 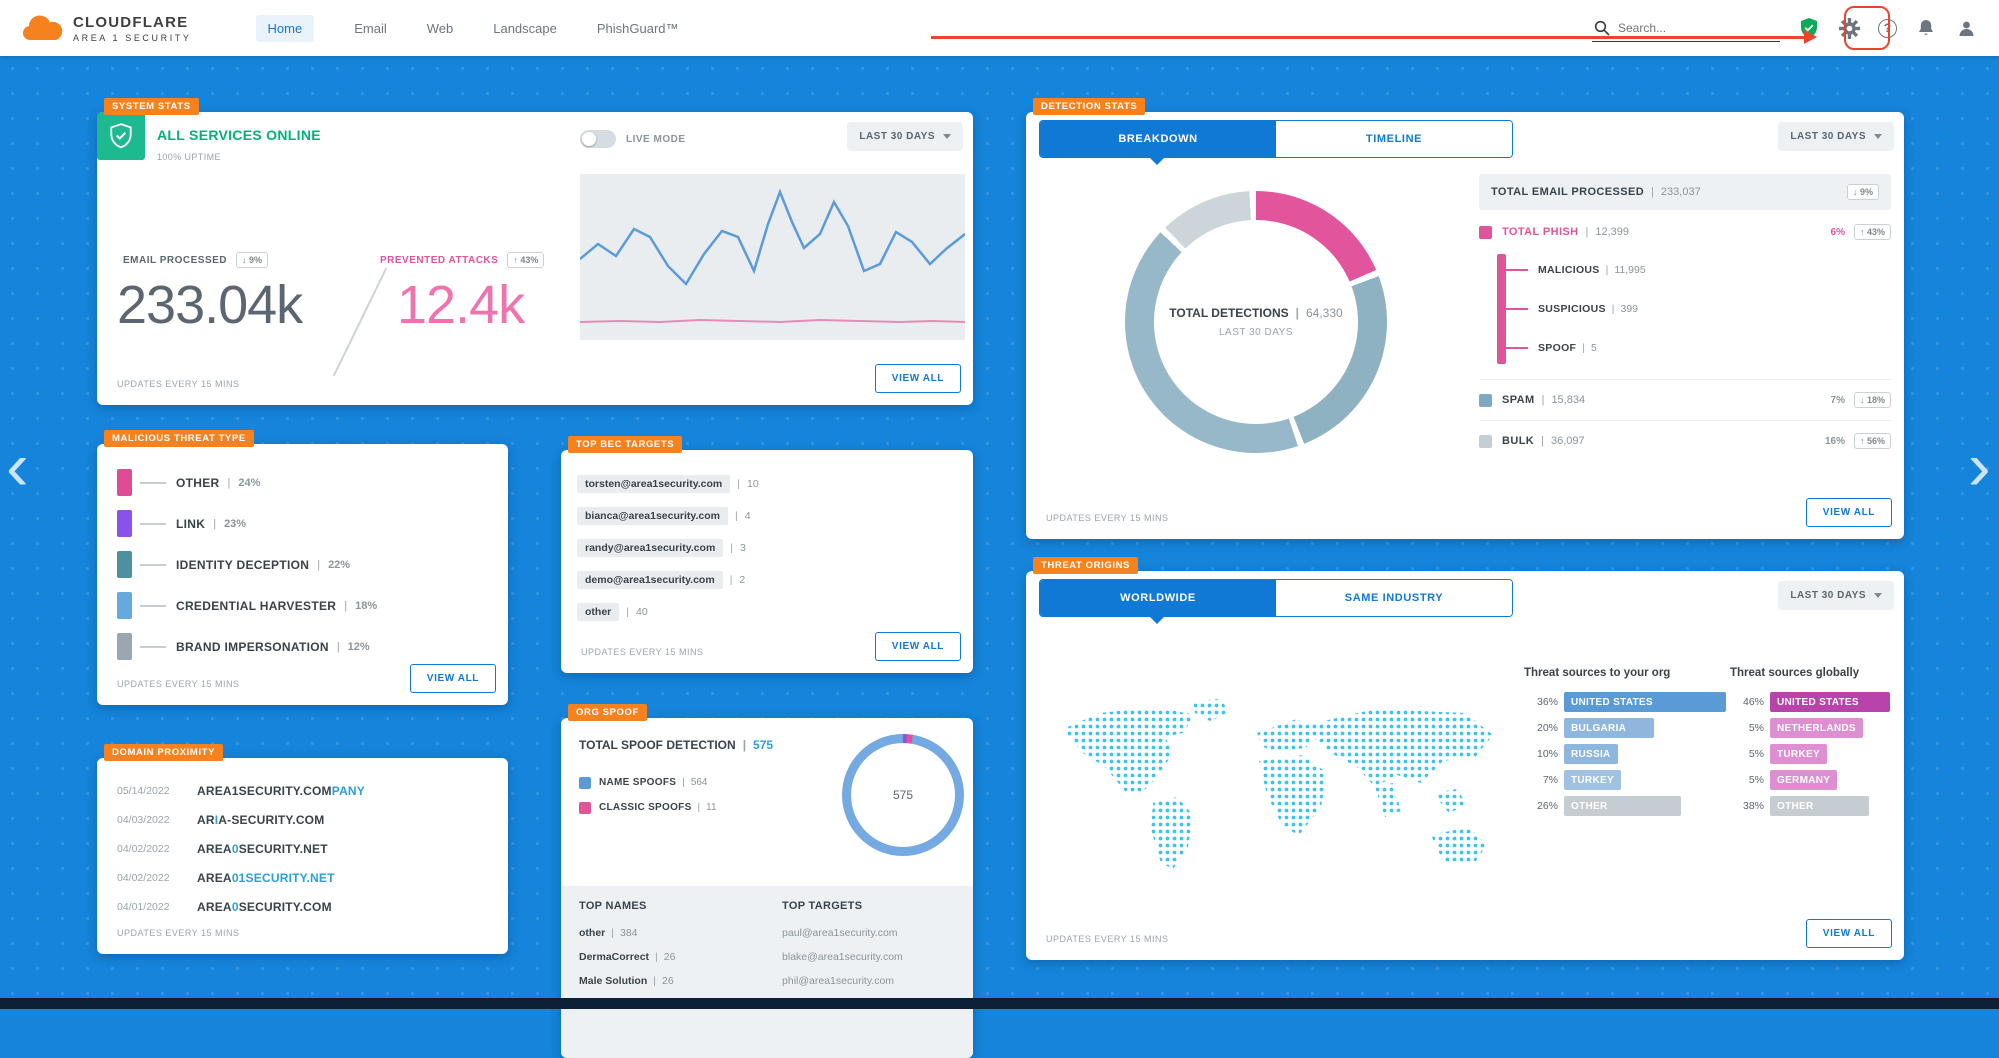 What do you see at coordinates (1685, 434) in the screenshot?
I see `bulk-row: BULK | 36,097 16% ↑ 56%` at bounding box center [1685, 434].